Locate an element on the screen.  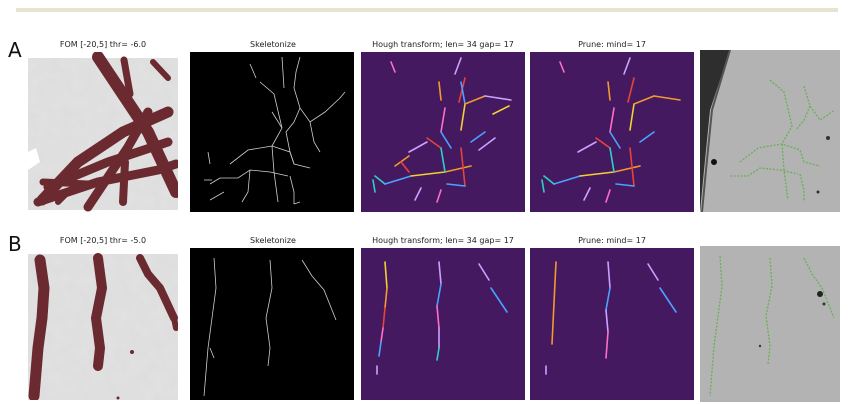
hough-a-image is located at coordinates (442, 130).